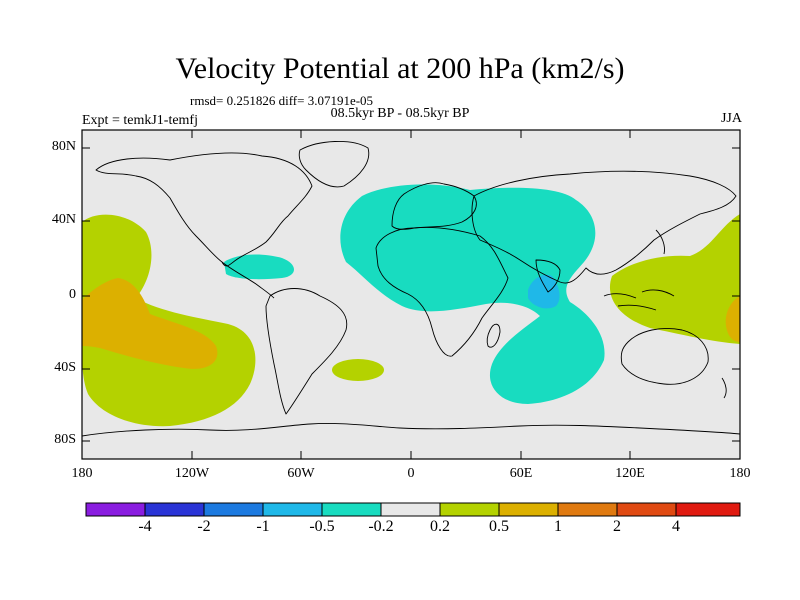  I want to click on coast-north-america, so click(204, 209).